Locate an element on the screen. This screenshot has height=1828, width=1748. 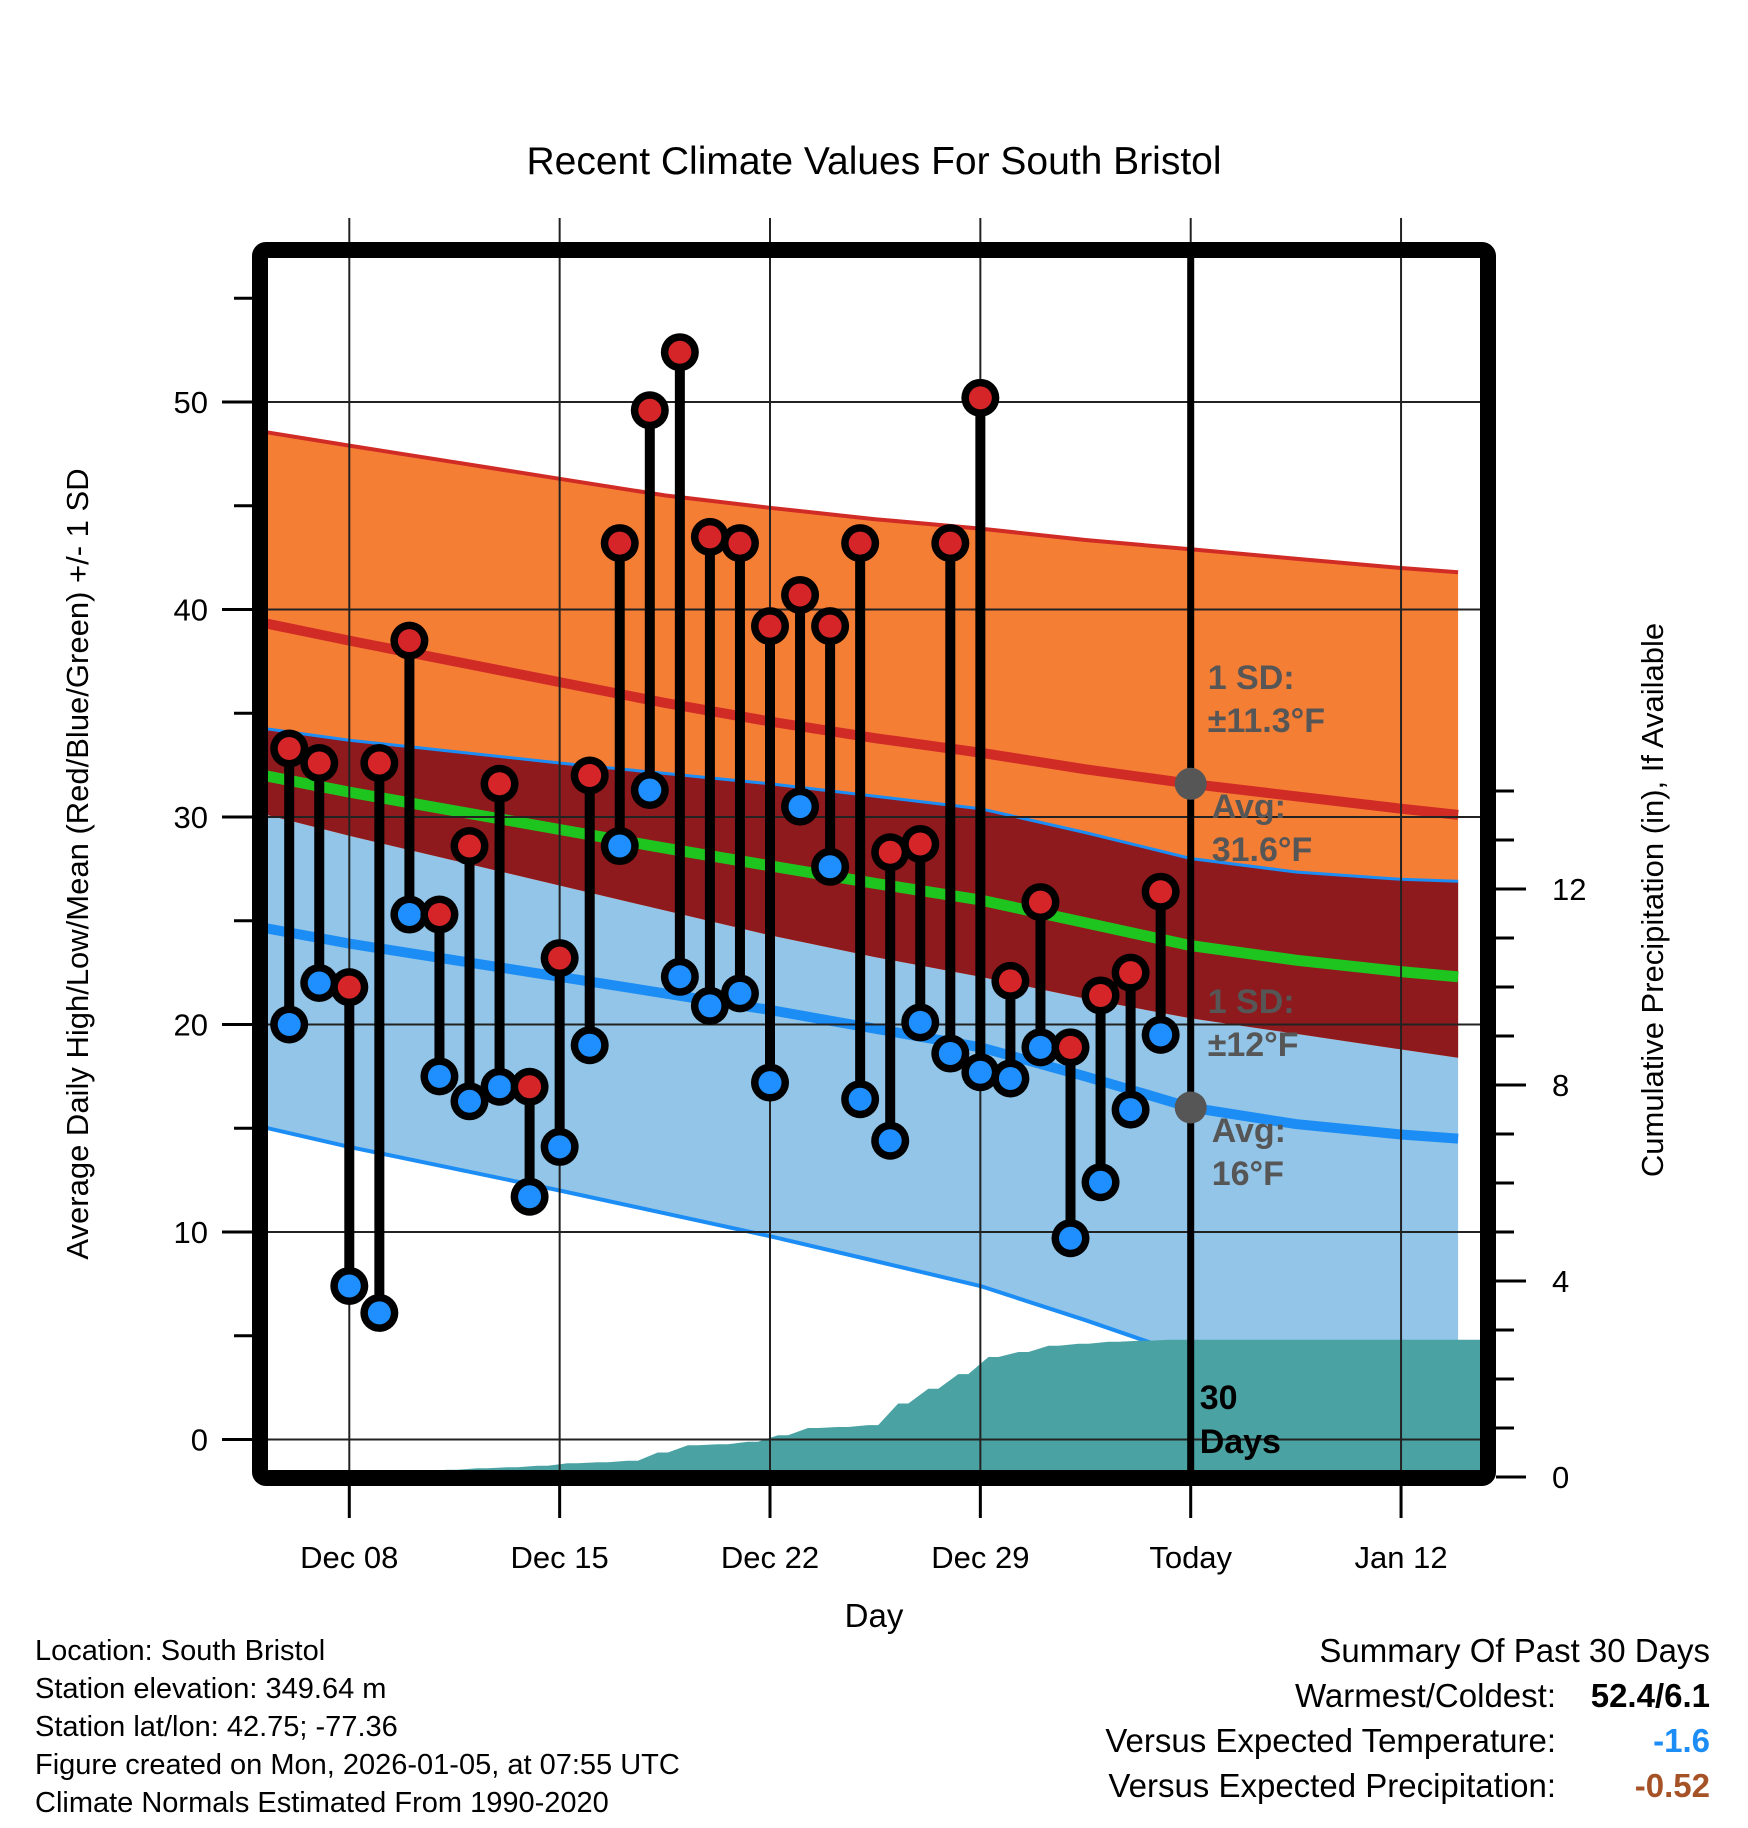
summary-label: Warmest/Coldest: is located at coordinates (1425, 1695).